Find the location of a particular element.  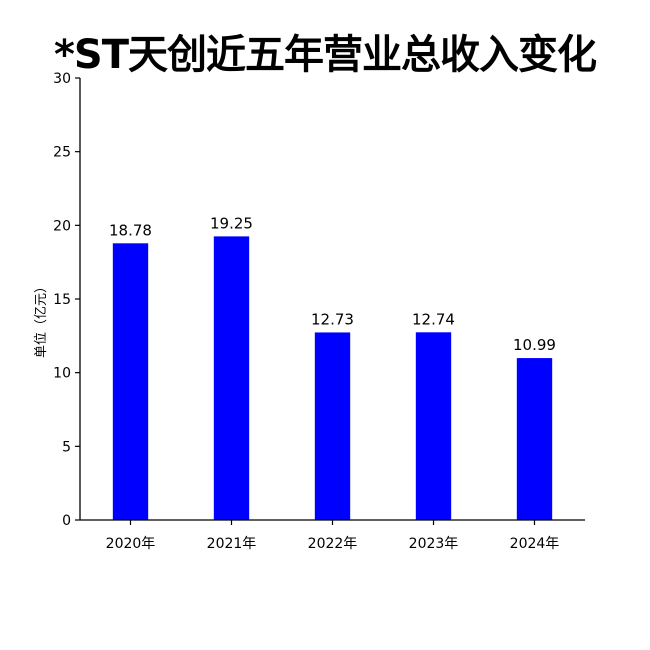

y-tick-label: 0 is located at coordinates (66, 521).